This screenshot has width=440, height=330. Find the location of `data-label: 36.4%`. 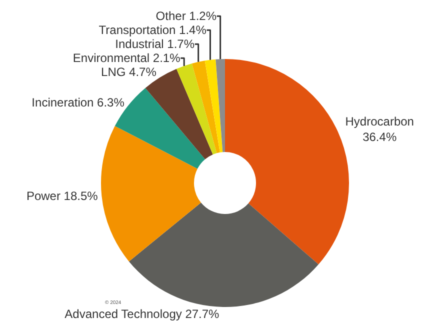

data-label: 36.4% is located at coordinates (379, 137).